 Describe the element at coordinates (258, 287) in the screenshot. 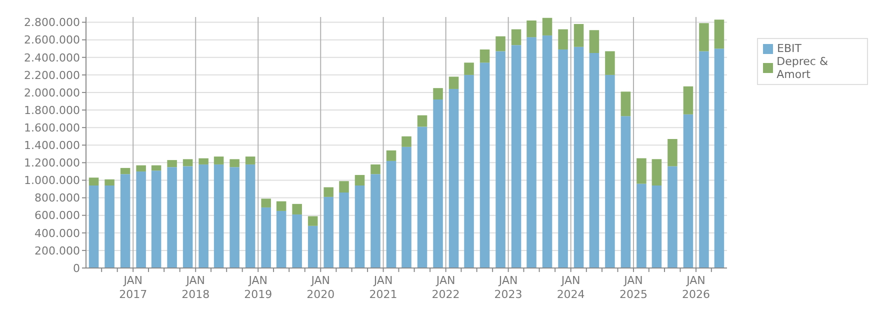

I see `x-tick-label: JAN 2019` at that location.